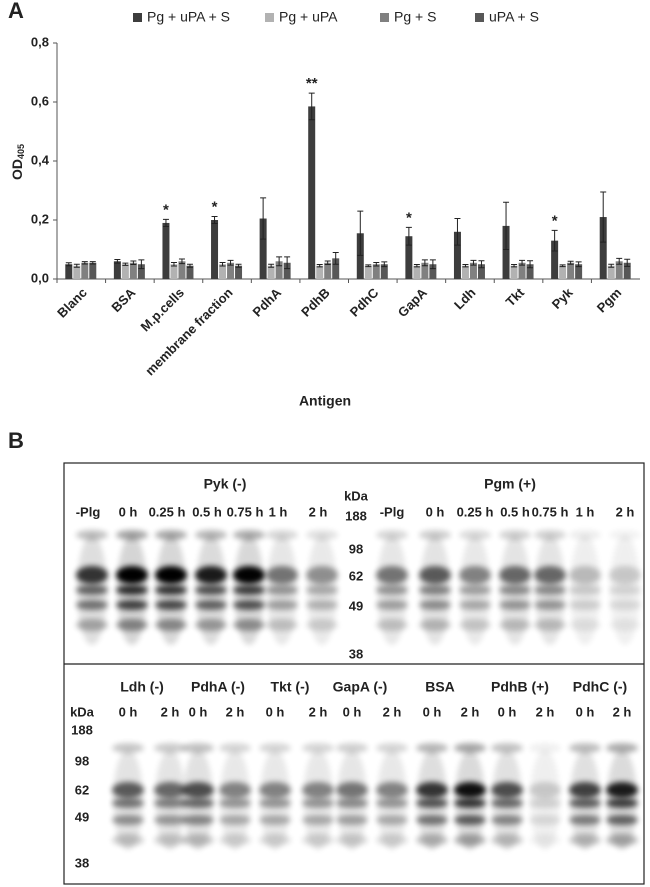 The width and height of the screenshot is (650, 887). I want to click on marker-unit: kDa, so click(82, 711).